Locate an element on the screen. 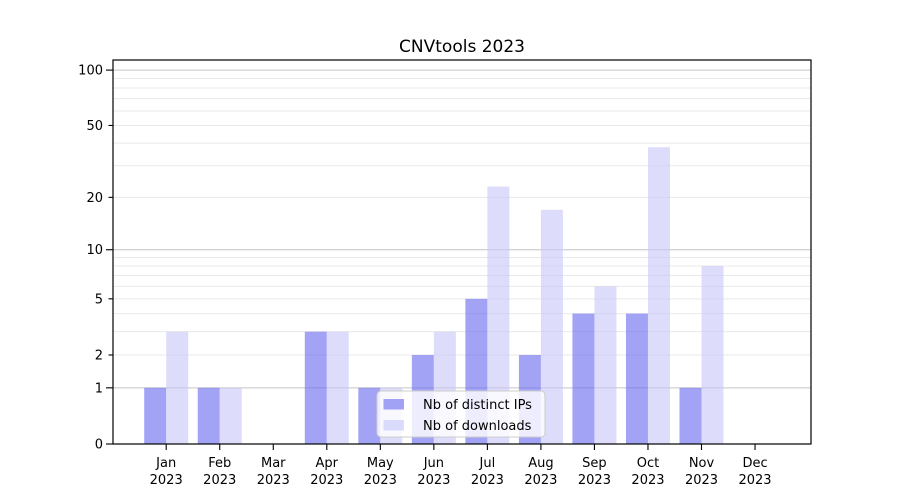  y-tick-label: 20 is located at coordinates (94, 198).